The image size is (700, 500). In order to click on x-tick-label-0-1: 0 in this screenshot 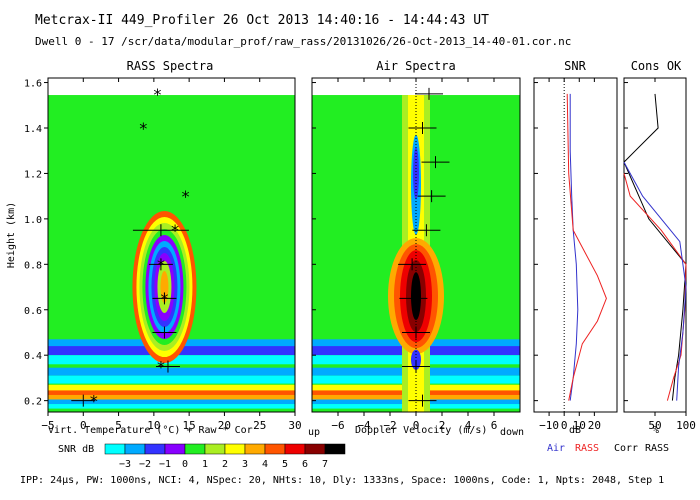, I will do `click(83, 425)`.